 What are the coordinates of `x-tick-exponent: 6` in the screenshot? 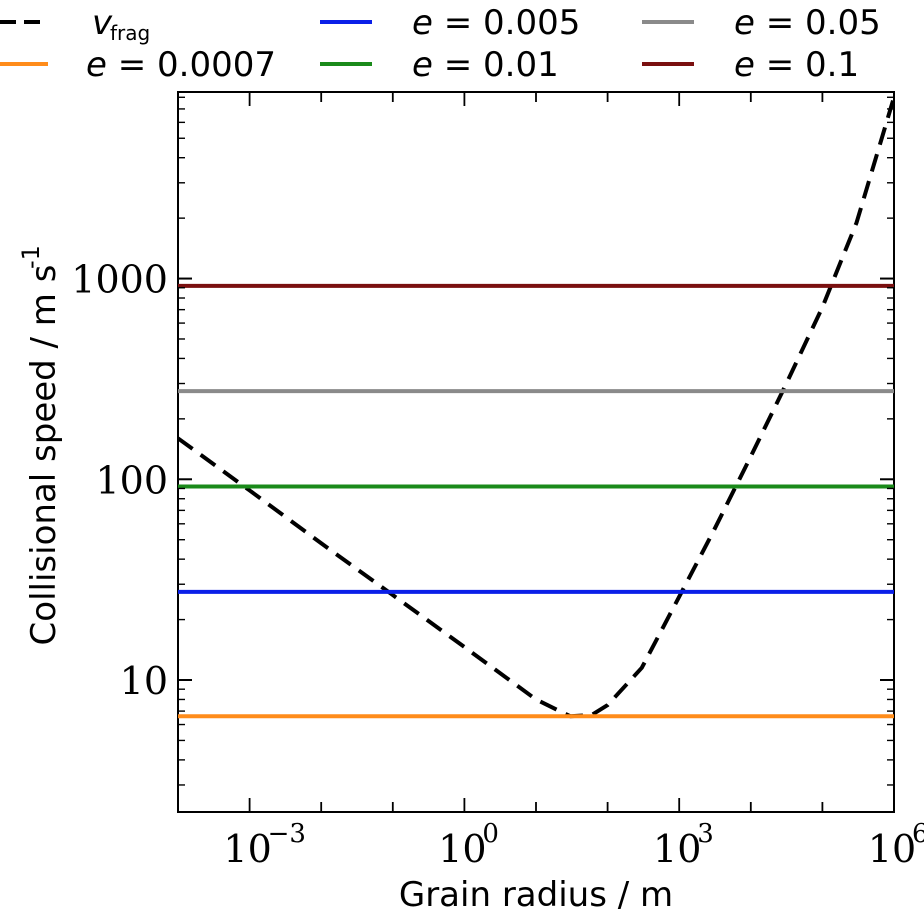 It's located at (918, 834).